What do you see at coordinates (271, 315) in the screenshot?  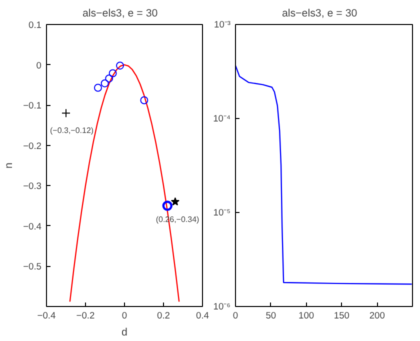 I see `x-tick-label: 50` at bounding box center [271, 315].